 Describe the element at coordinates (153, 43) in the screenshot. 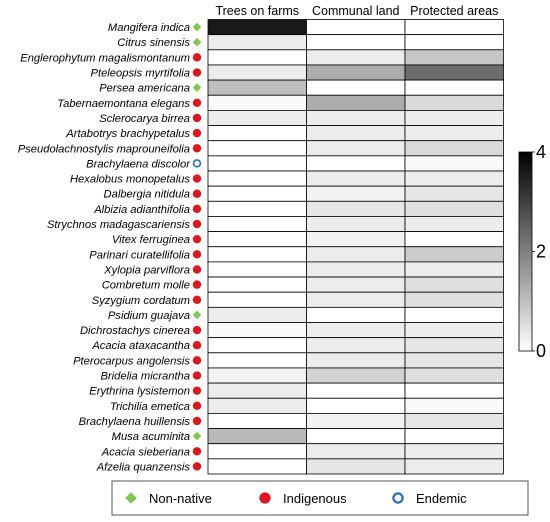

I see `species-label: Citrus sinensis` at that location.